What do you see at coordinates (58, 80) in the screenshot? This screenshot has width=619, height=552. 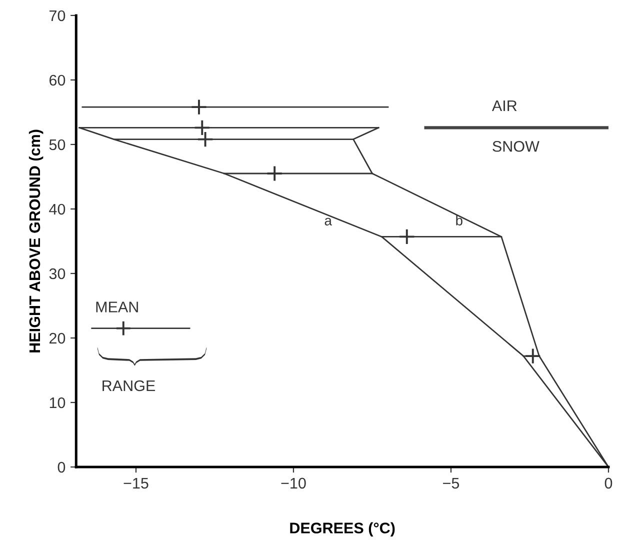 I see `y-tick-label: 60` at bounding box center [58, 80].